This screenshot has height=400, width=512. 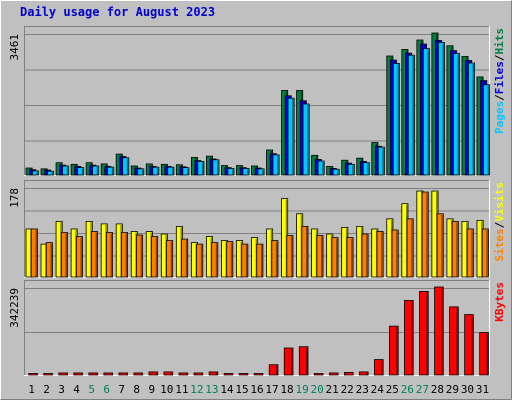 What do you see at coordinates (76, 389) in the screenshot?
I see `x-tick-label-day-4: 4` at bounding box center [76, 389].